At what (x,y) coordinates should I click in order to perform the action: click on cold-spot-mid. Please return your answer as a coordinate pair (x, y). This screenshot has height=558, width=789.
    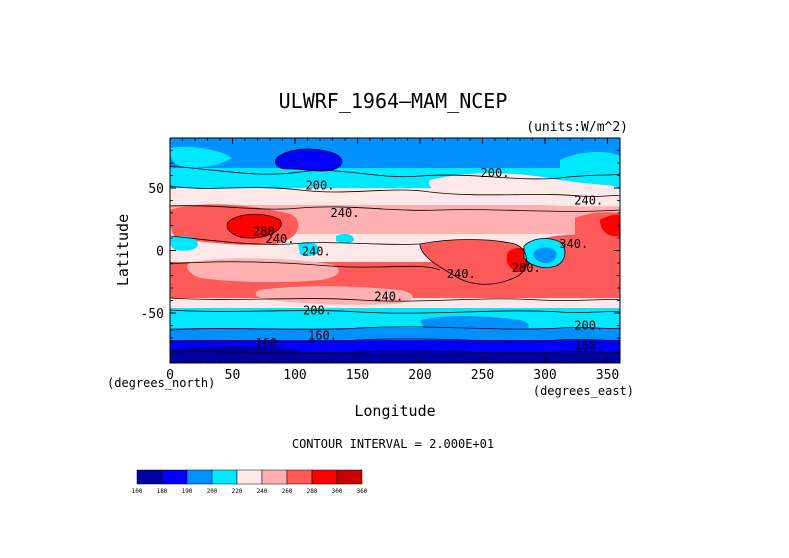
    Looking at the image, I should click on (345, 238).